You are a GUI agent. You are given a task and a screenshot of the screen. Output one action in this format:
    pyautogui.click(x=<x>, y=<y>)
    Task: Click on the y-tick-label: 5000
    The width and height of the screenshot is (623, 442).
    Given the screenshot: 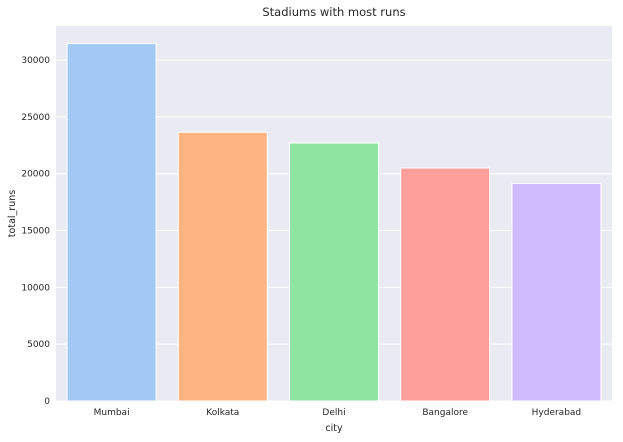 What is the action you would take?
    pyautogui.click(x=38, y=345)
    